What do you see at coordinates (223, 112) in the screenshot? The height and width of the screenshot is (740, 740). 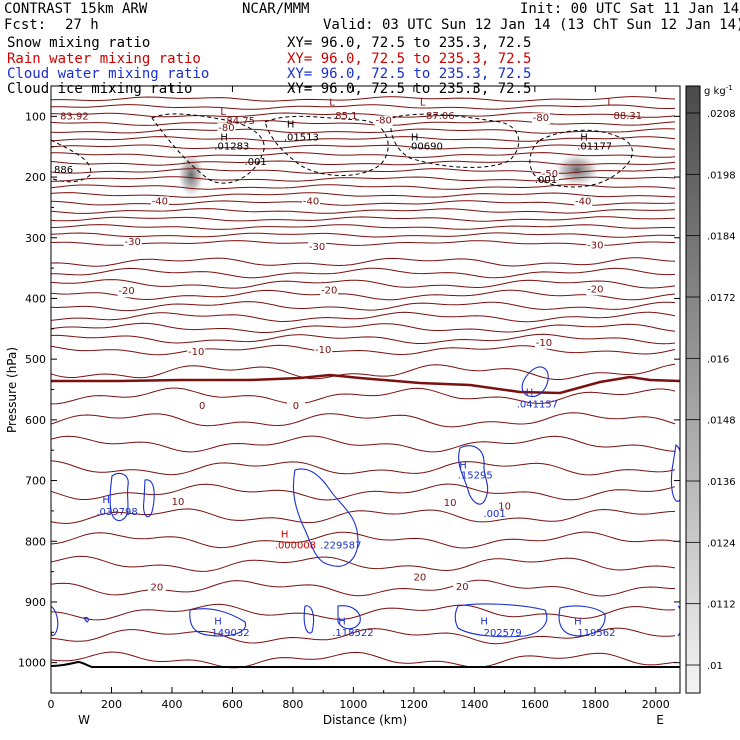 I see `extremum-label: L` at bounding box center [223, 112].